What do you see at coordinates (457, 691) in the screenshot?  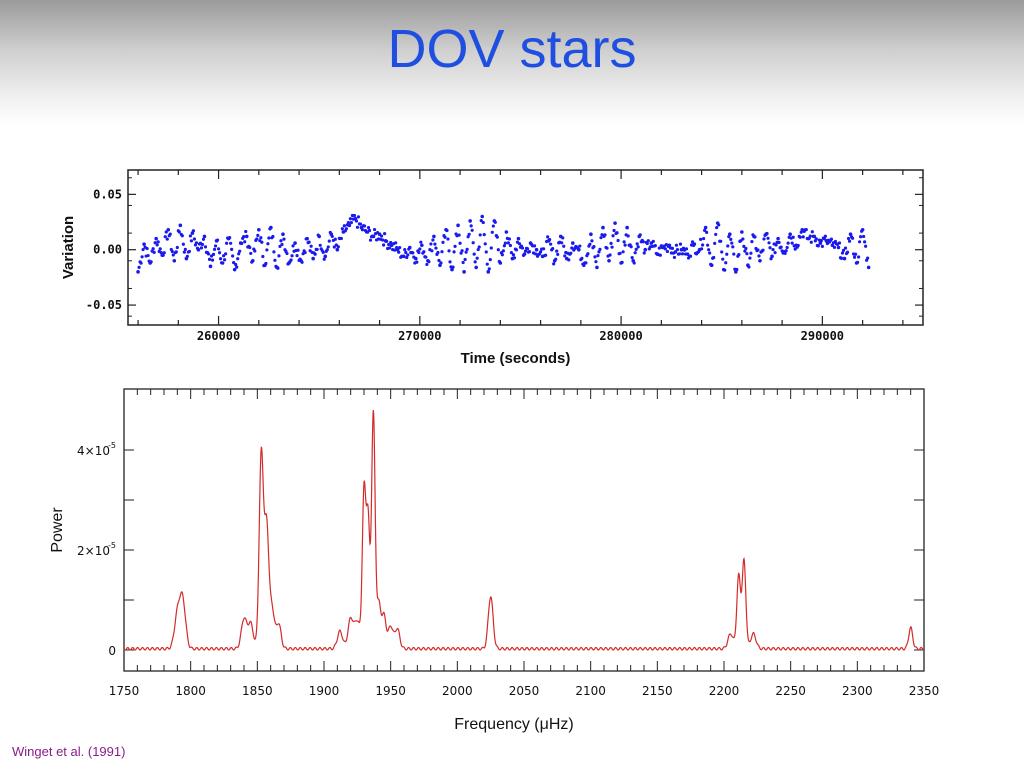 I see `x-tick-label: 2000` at bounding box center [457, 691].